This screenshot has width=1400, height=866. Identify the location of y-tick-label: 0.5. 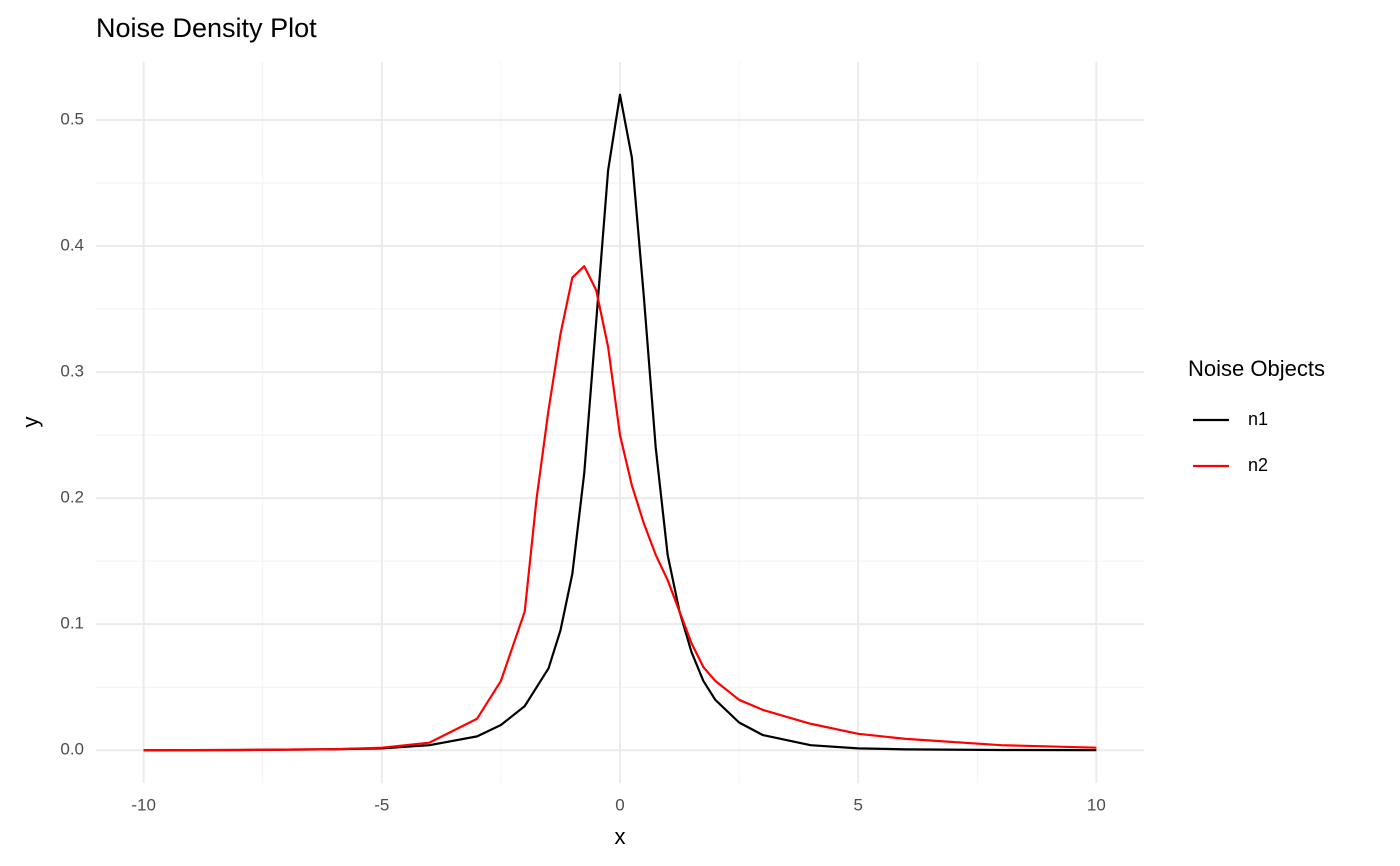
(72, 118).